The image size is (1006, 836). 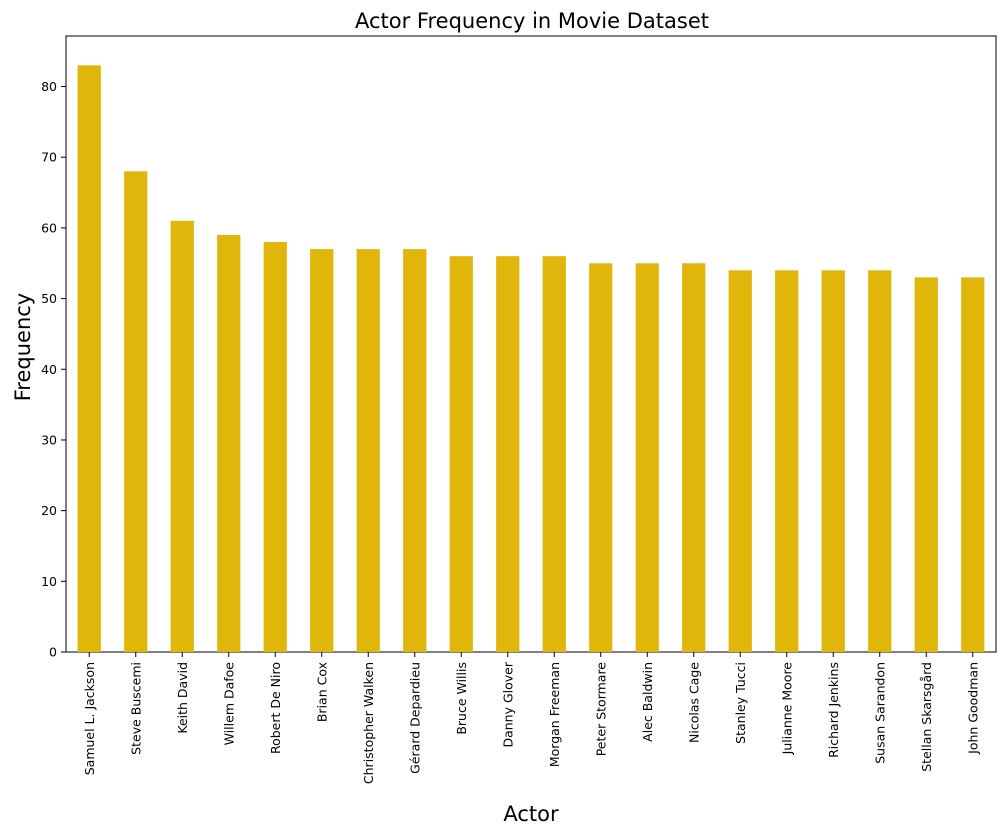 What do you see at coordinates (228, 704) in the screenshot?
I see `x-tick-label: Willem Dafoe` at bounding box center [228, 704].